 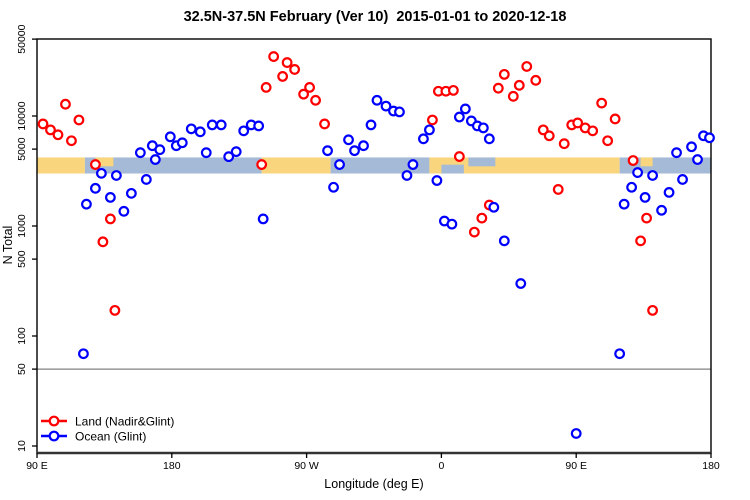 I want to click on x-tick-label: 90 E, so click(x=576, y=466).